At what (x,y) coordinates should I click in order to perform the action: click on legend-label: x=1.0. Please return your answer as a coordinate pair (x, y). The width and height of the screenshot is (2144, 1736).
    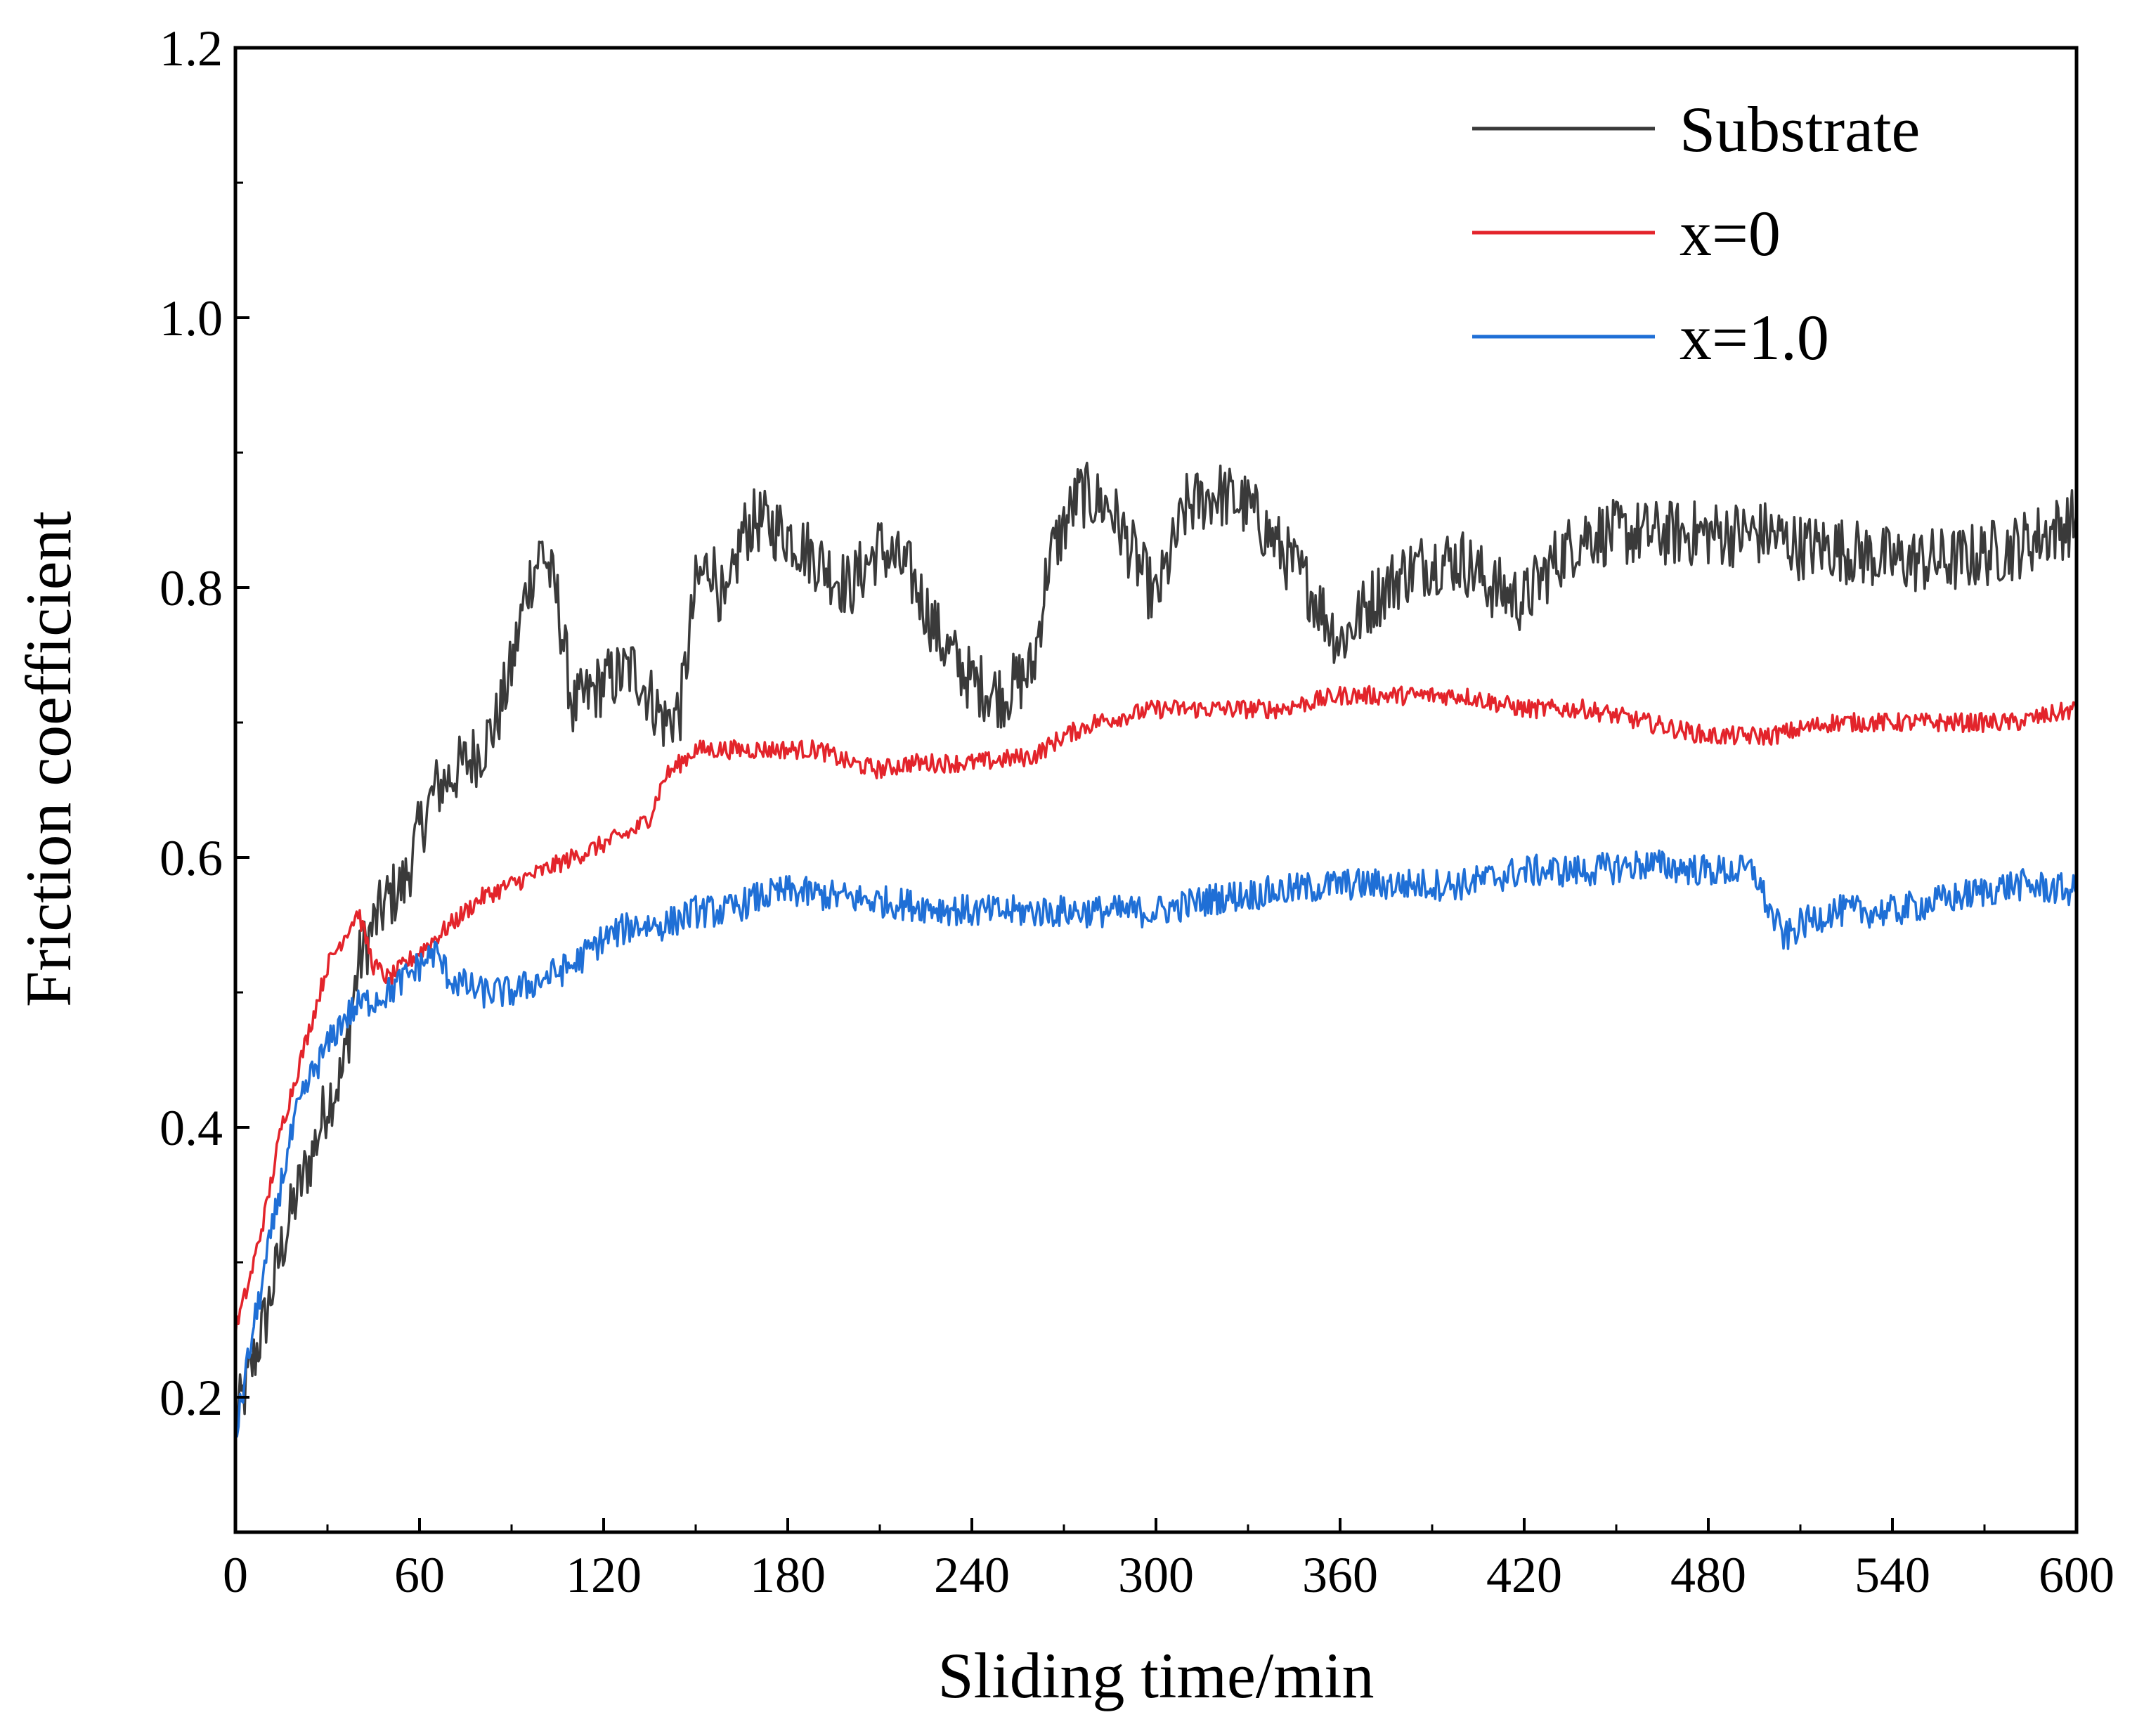
    Looking at the image, I should click on (1755, 337).